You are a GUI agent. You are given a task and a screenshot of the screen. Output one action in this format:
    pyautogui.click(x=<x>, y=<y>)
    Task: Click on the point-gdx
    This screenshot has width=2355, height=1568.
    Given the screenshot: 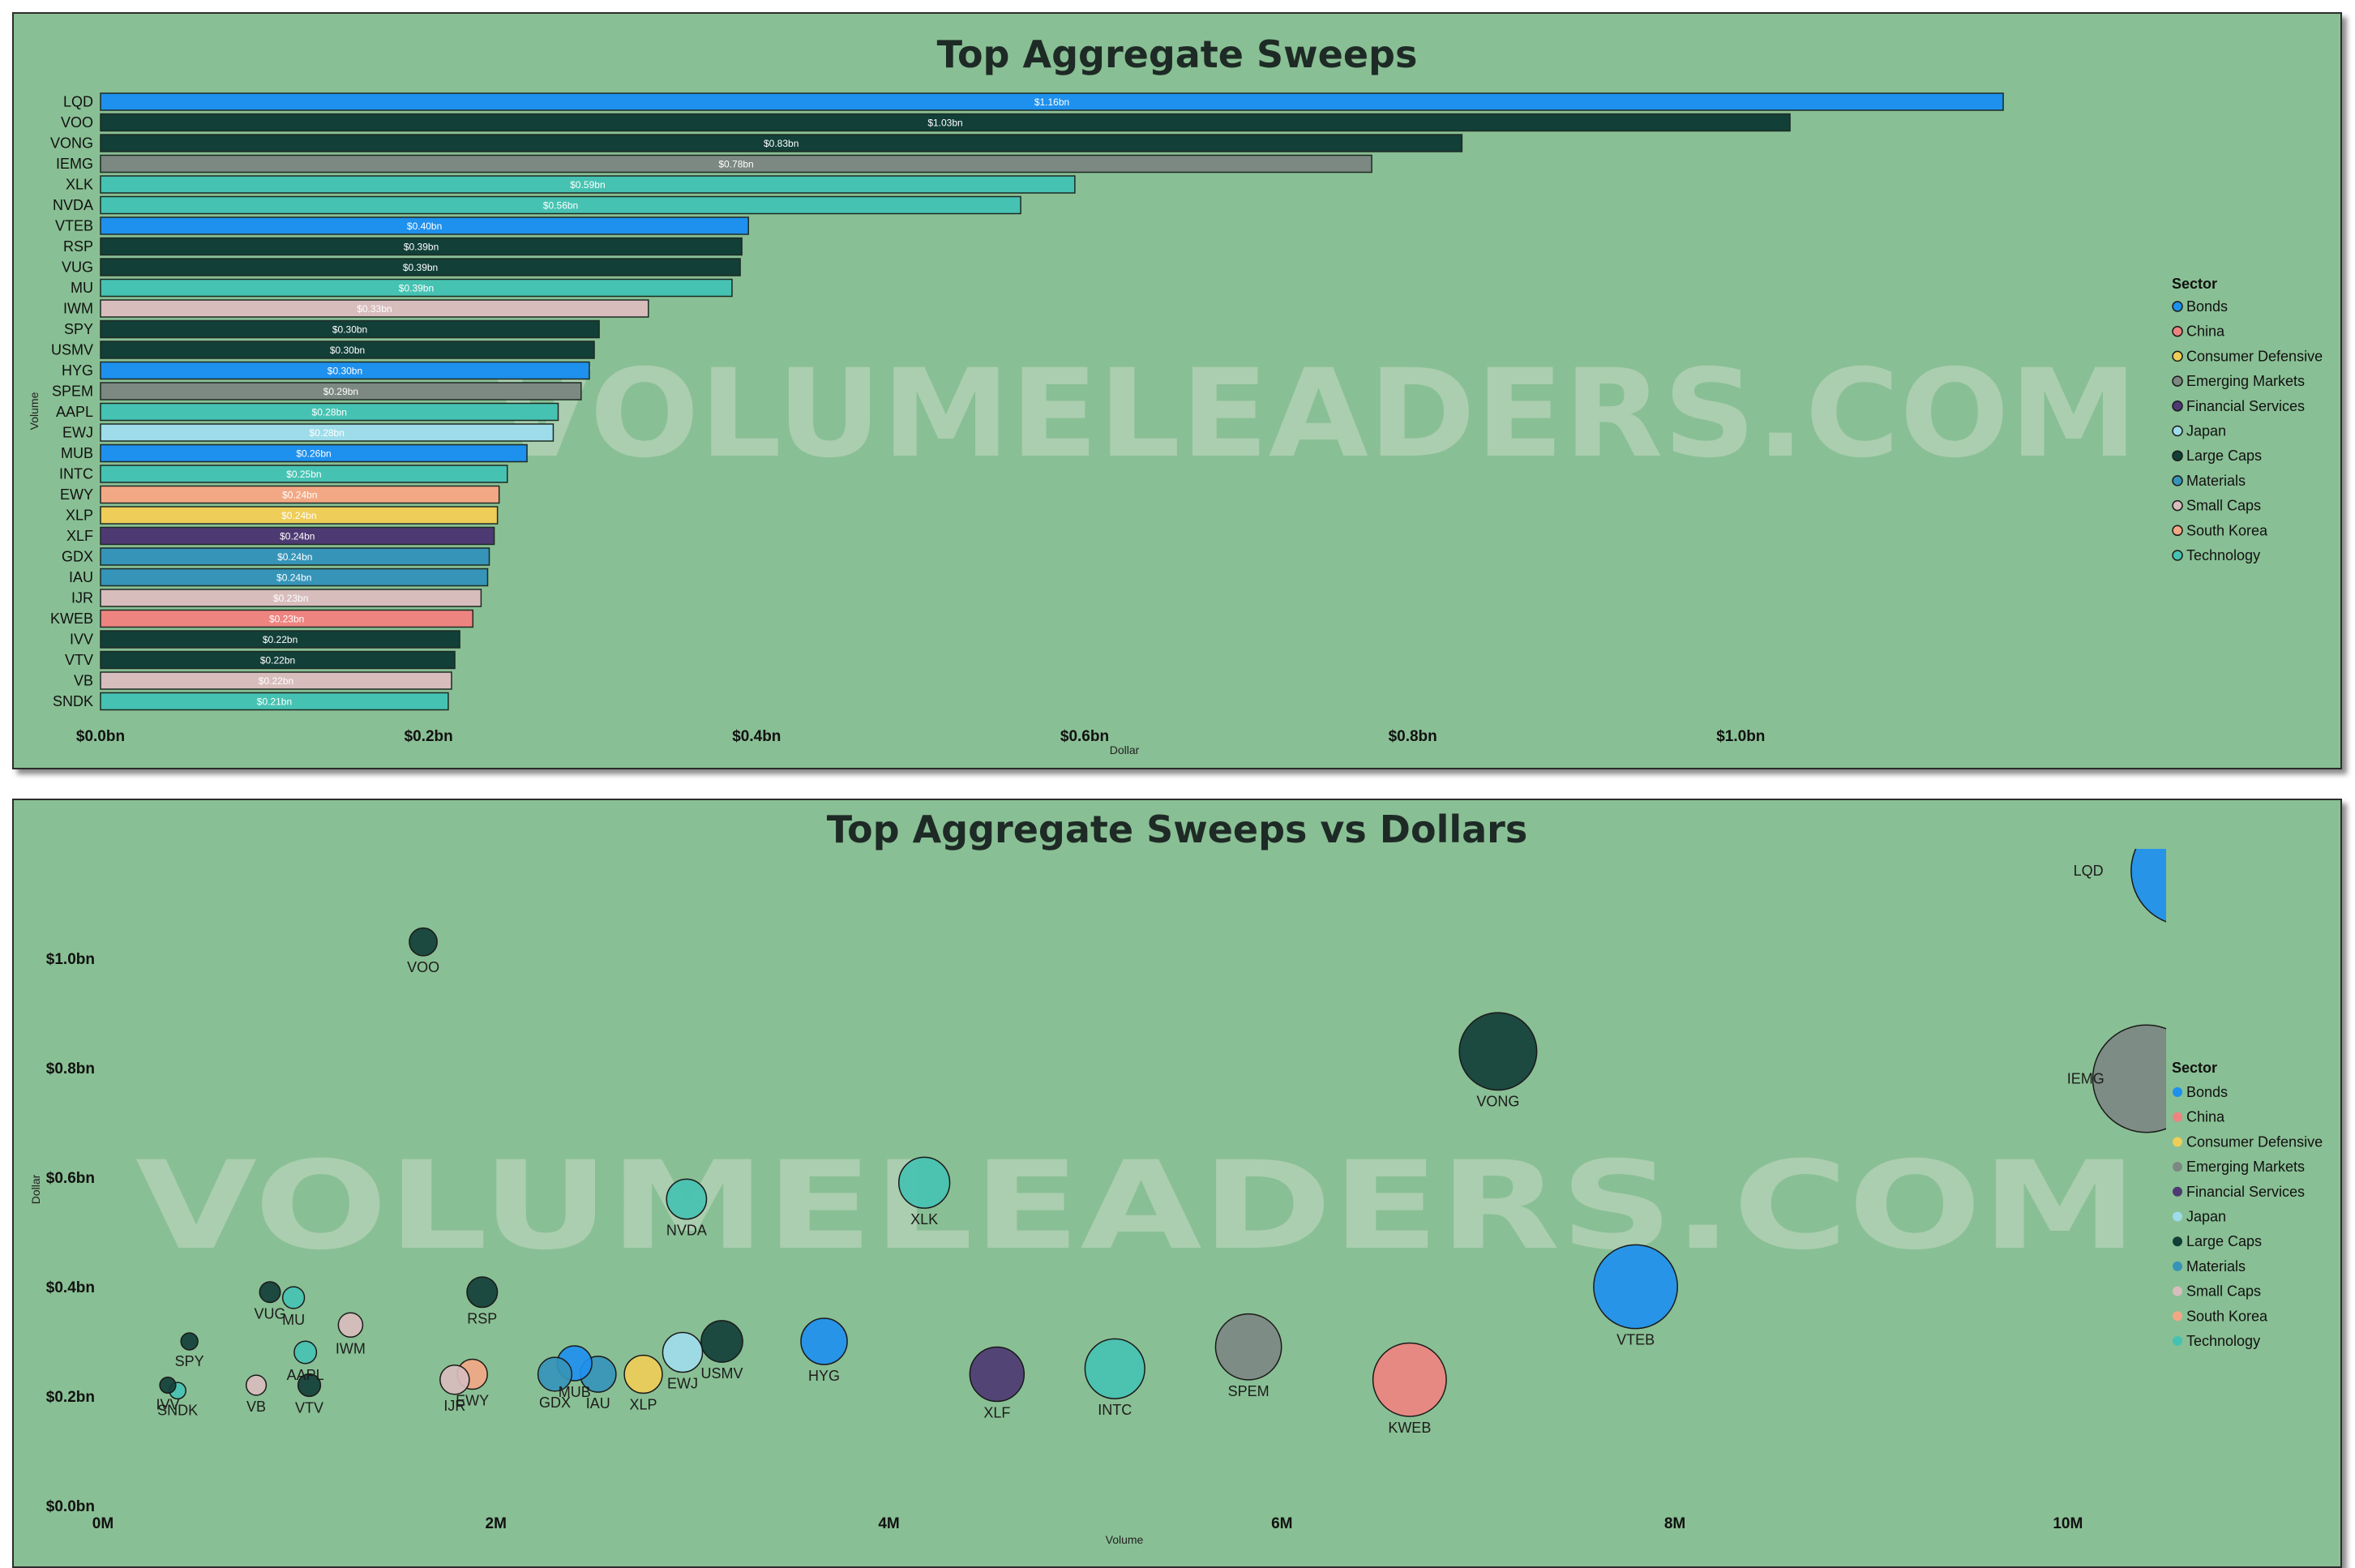 What is the action you would take?
    pyautogui.click(x=555, y=1374)
    